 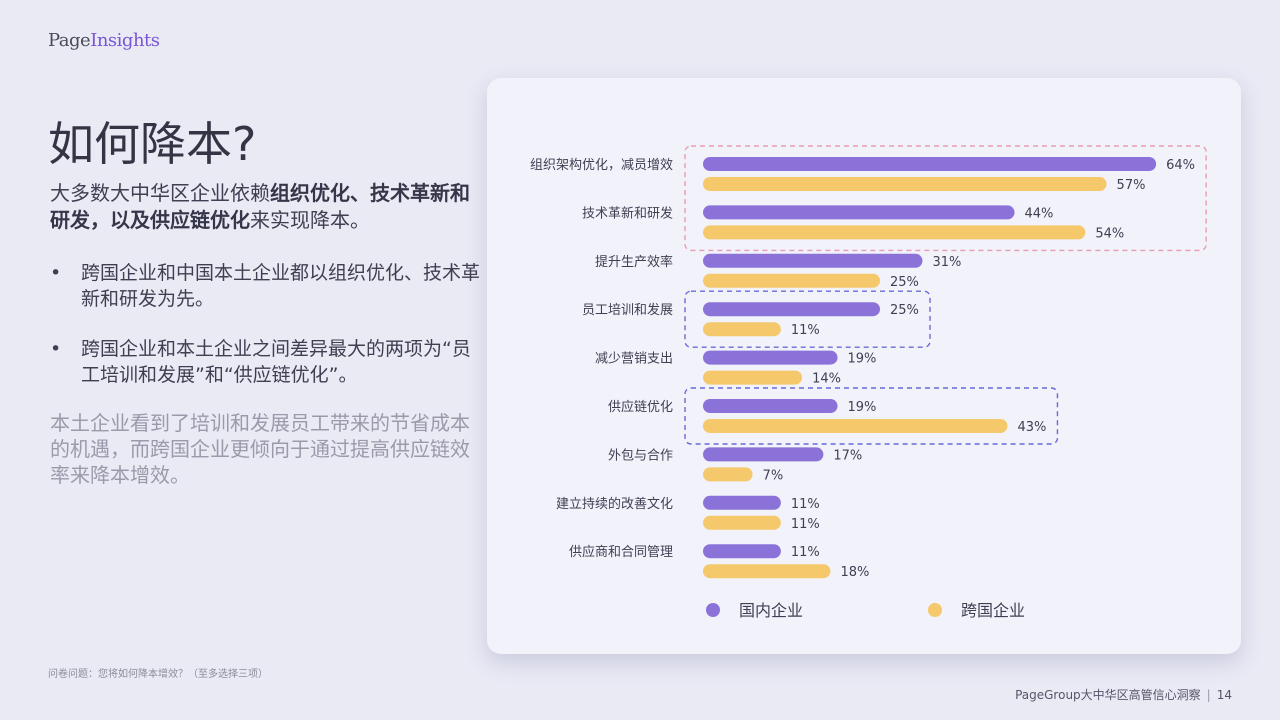 I want to click on lead-paragraph: 大多数大中华区企业依赖组织优化、技术革新和研发，以及供应链优化来实现降本。, so click(x=260, y=206).